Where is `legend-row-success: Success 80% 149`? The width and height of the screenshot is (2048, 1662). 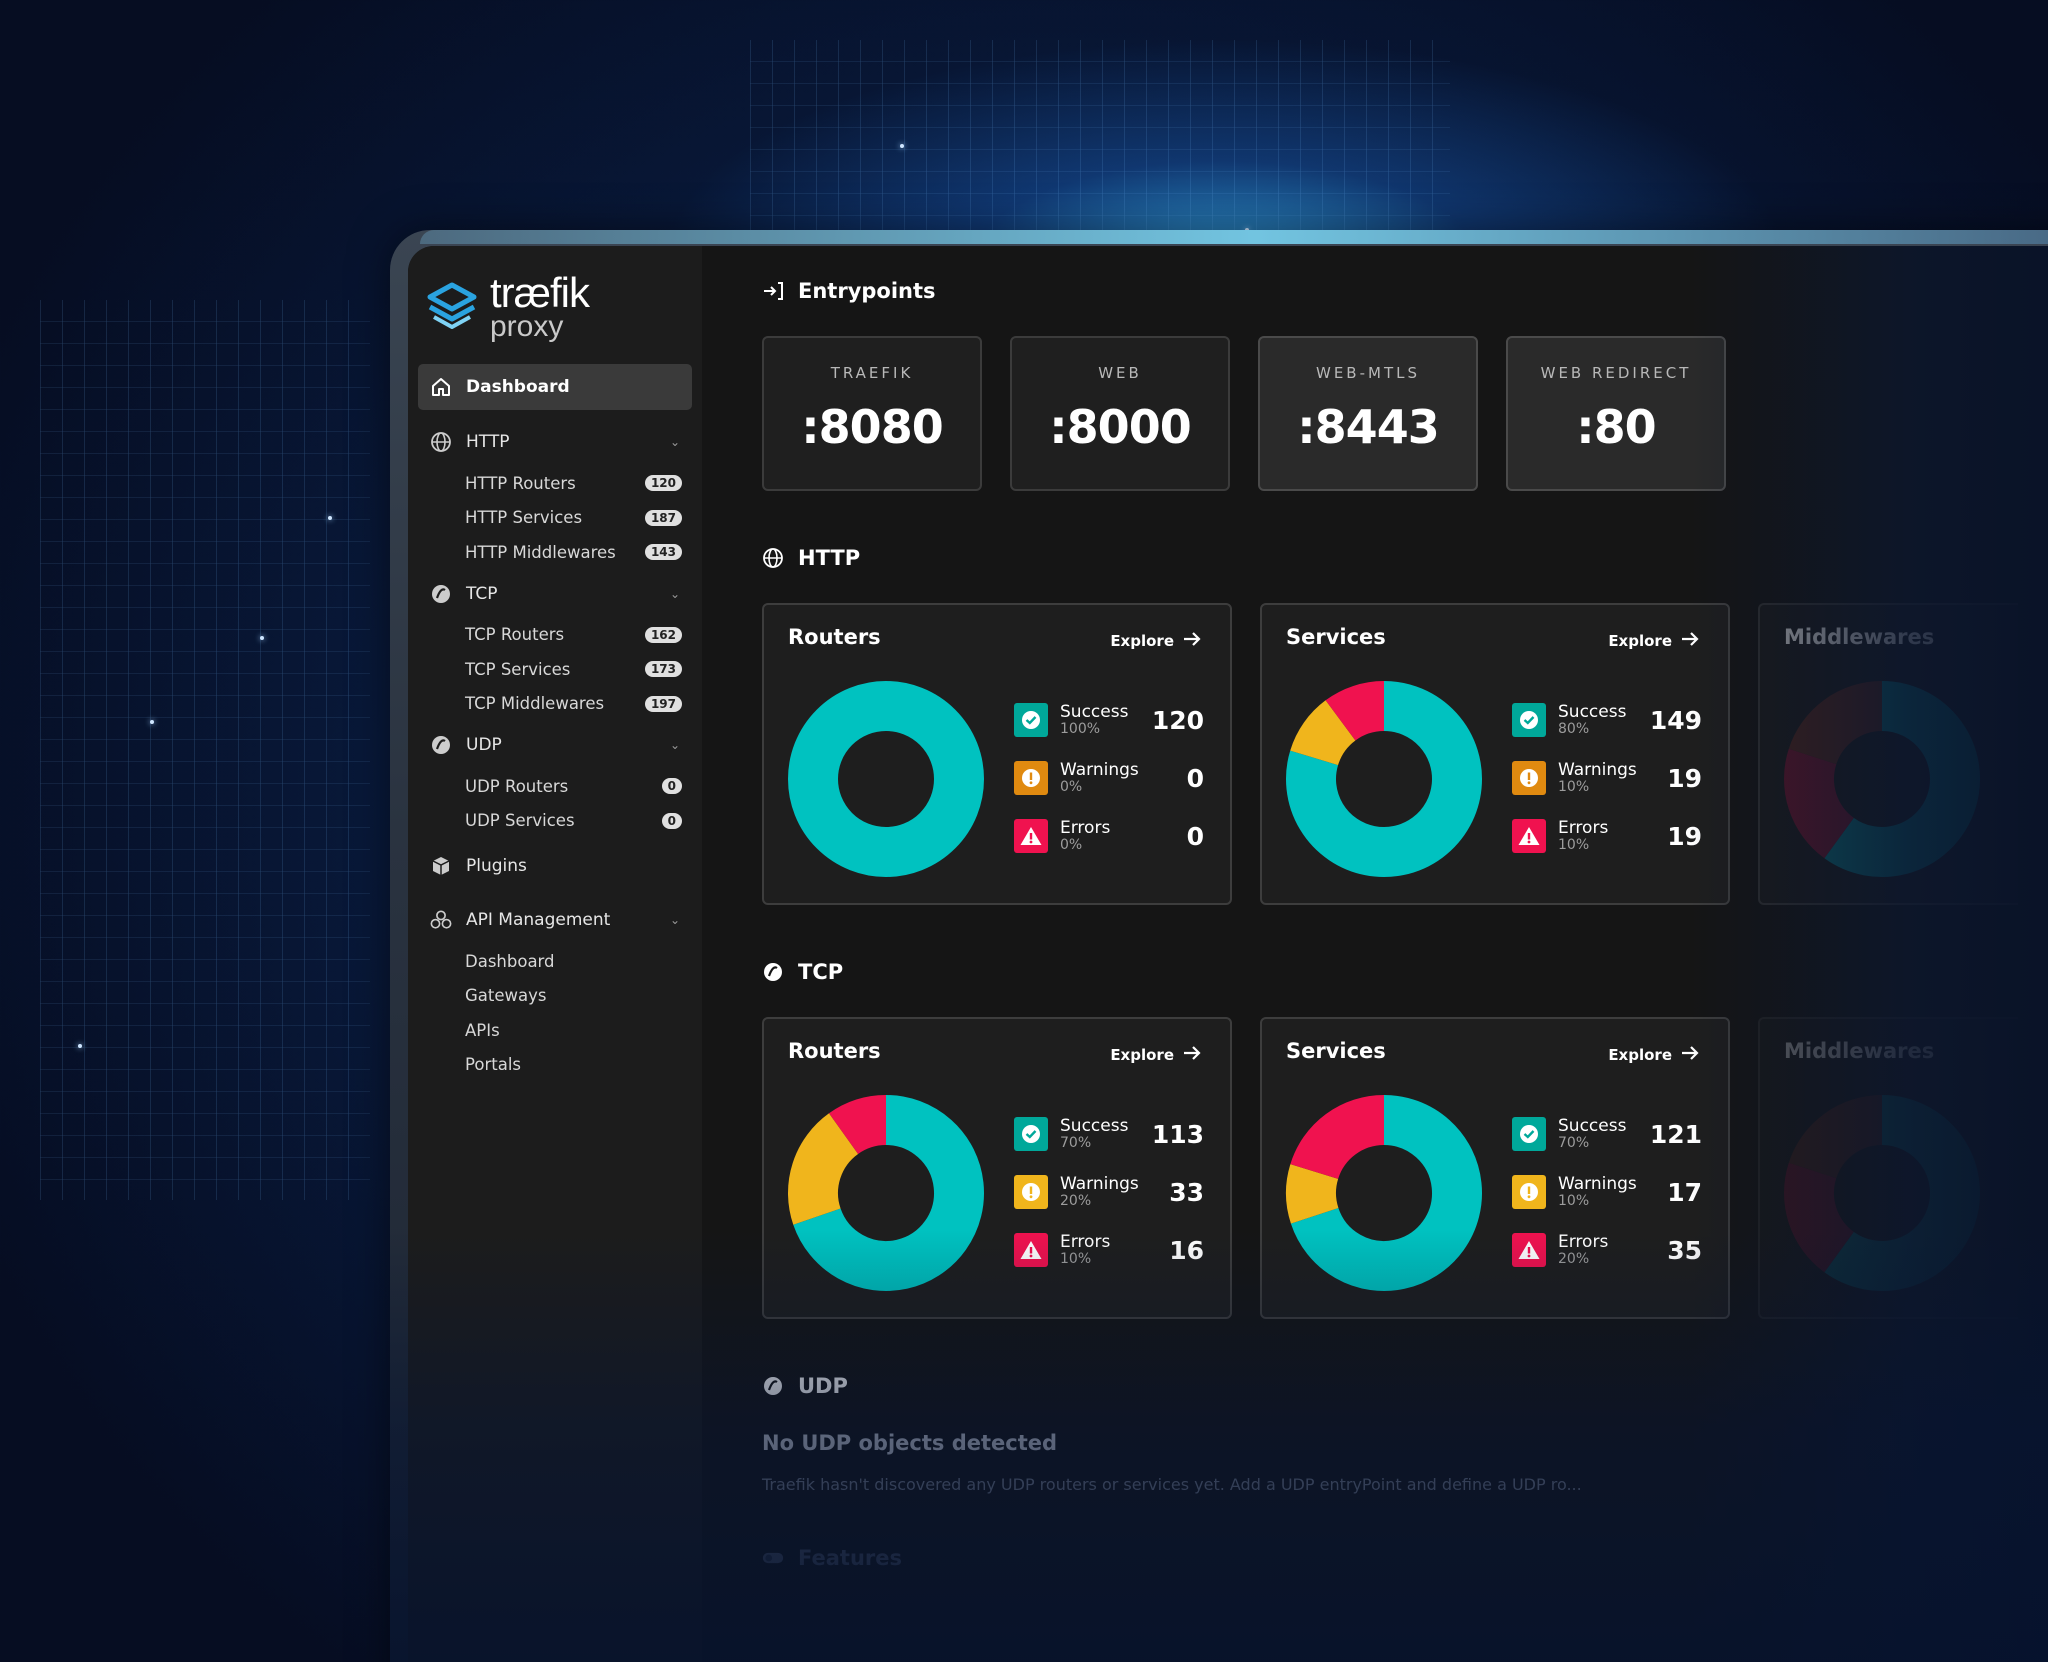 legend-row-success: Success 80% 149 is located at coordinates (1607, 720).